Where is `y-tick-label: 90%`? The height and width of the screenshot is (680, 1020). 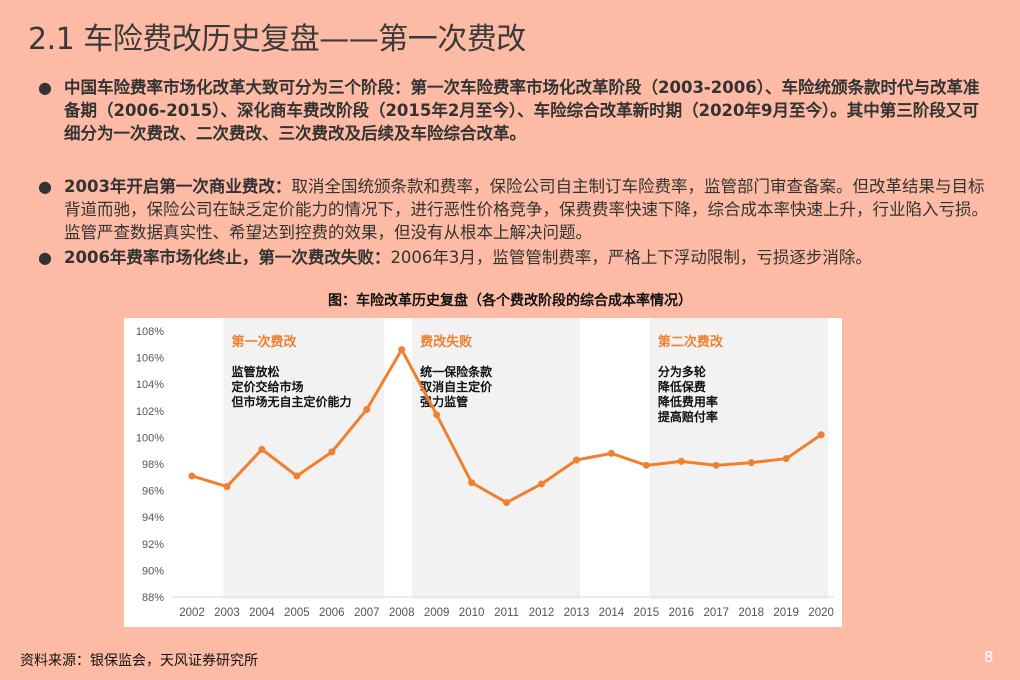 y-tick-label: 90% is located at coordinates (153, 571).